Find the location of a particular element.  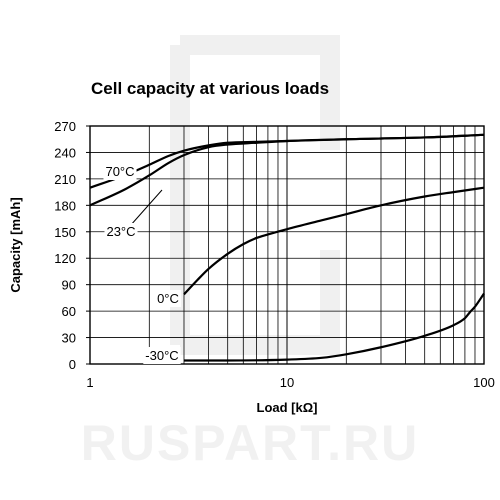

y-tick-label: 240 is located at coordinates (65, 152).